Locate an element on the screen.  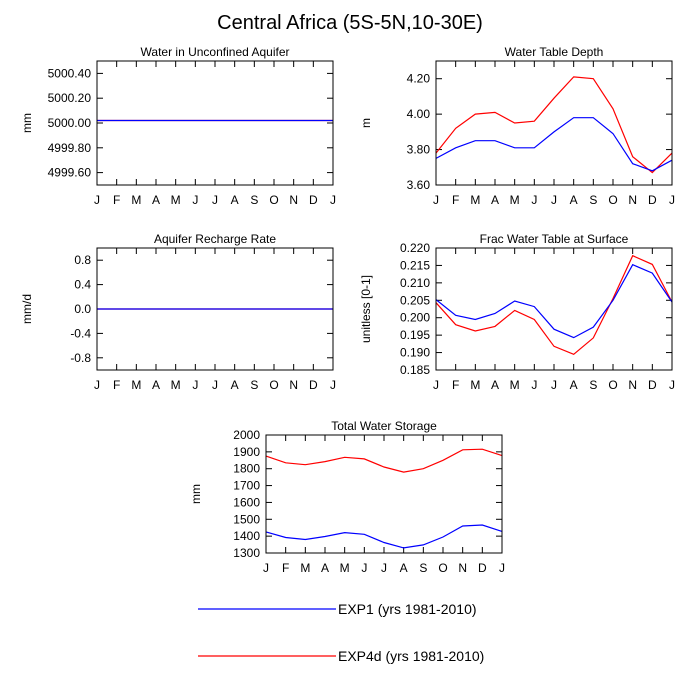
panel-title: Aquifer Recharge Rate is located at coordinates (215, 239).